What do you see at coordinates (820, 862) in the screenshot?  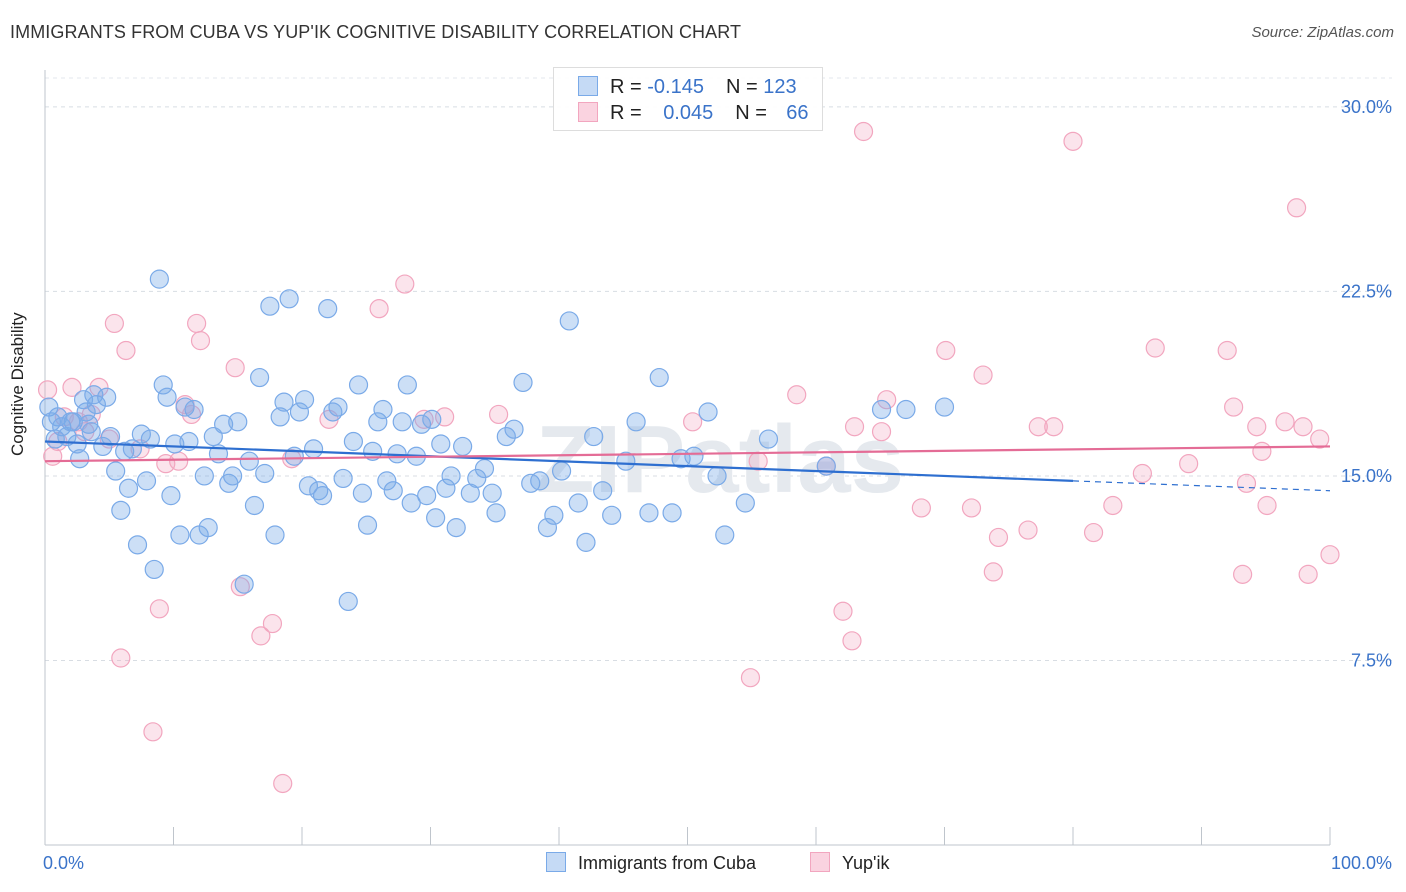 I see `bottom-legend-swatch-yupik` at bounding box center [820, 862].